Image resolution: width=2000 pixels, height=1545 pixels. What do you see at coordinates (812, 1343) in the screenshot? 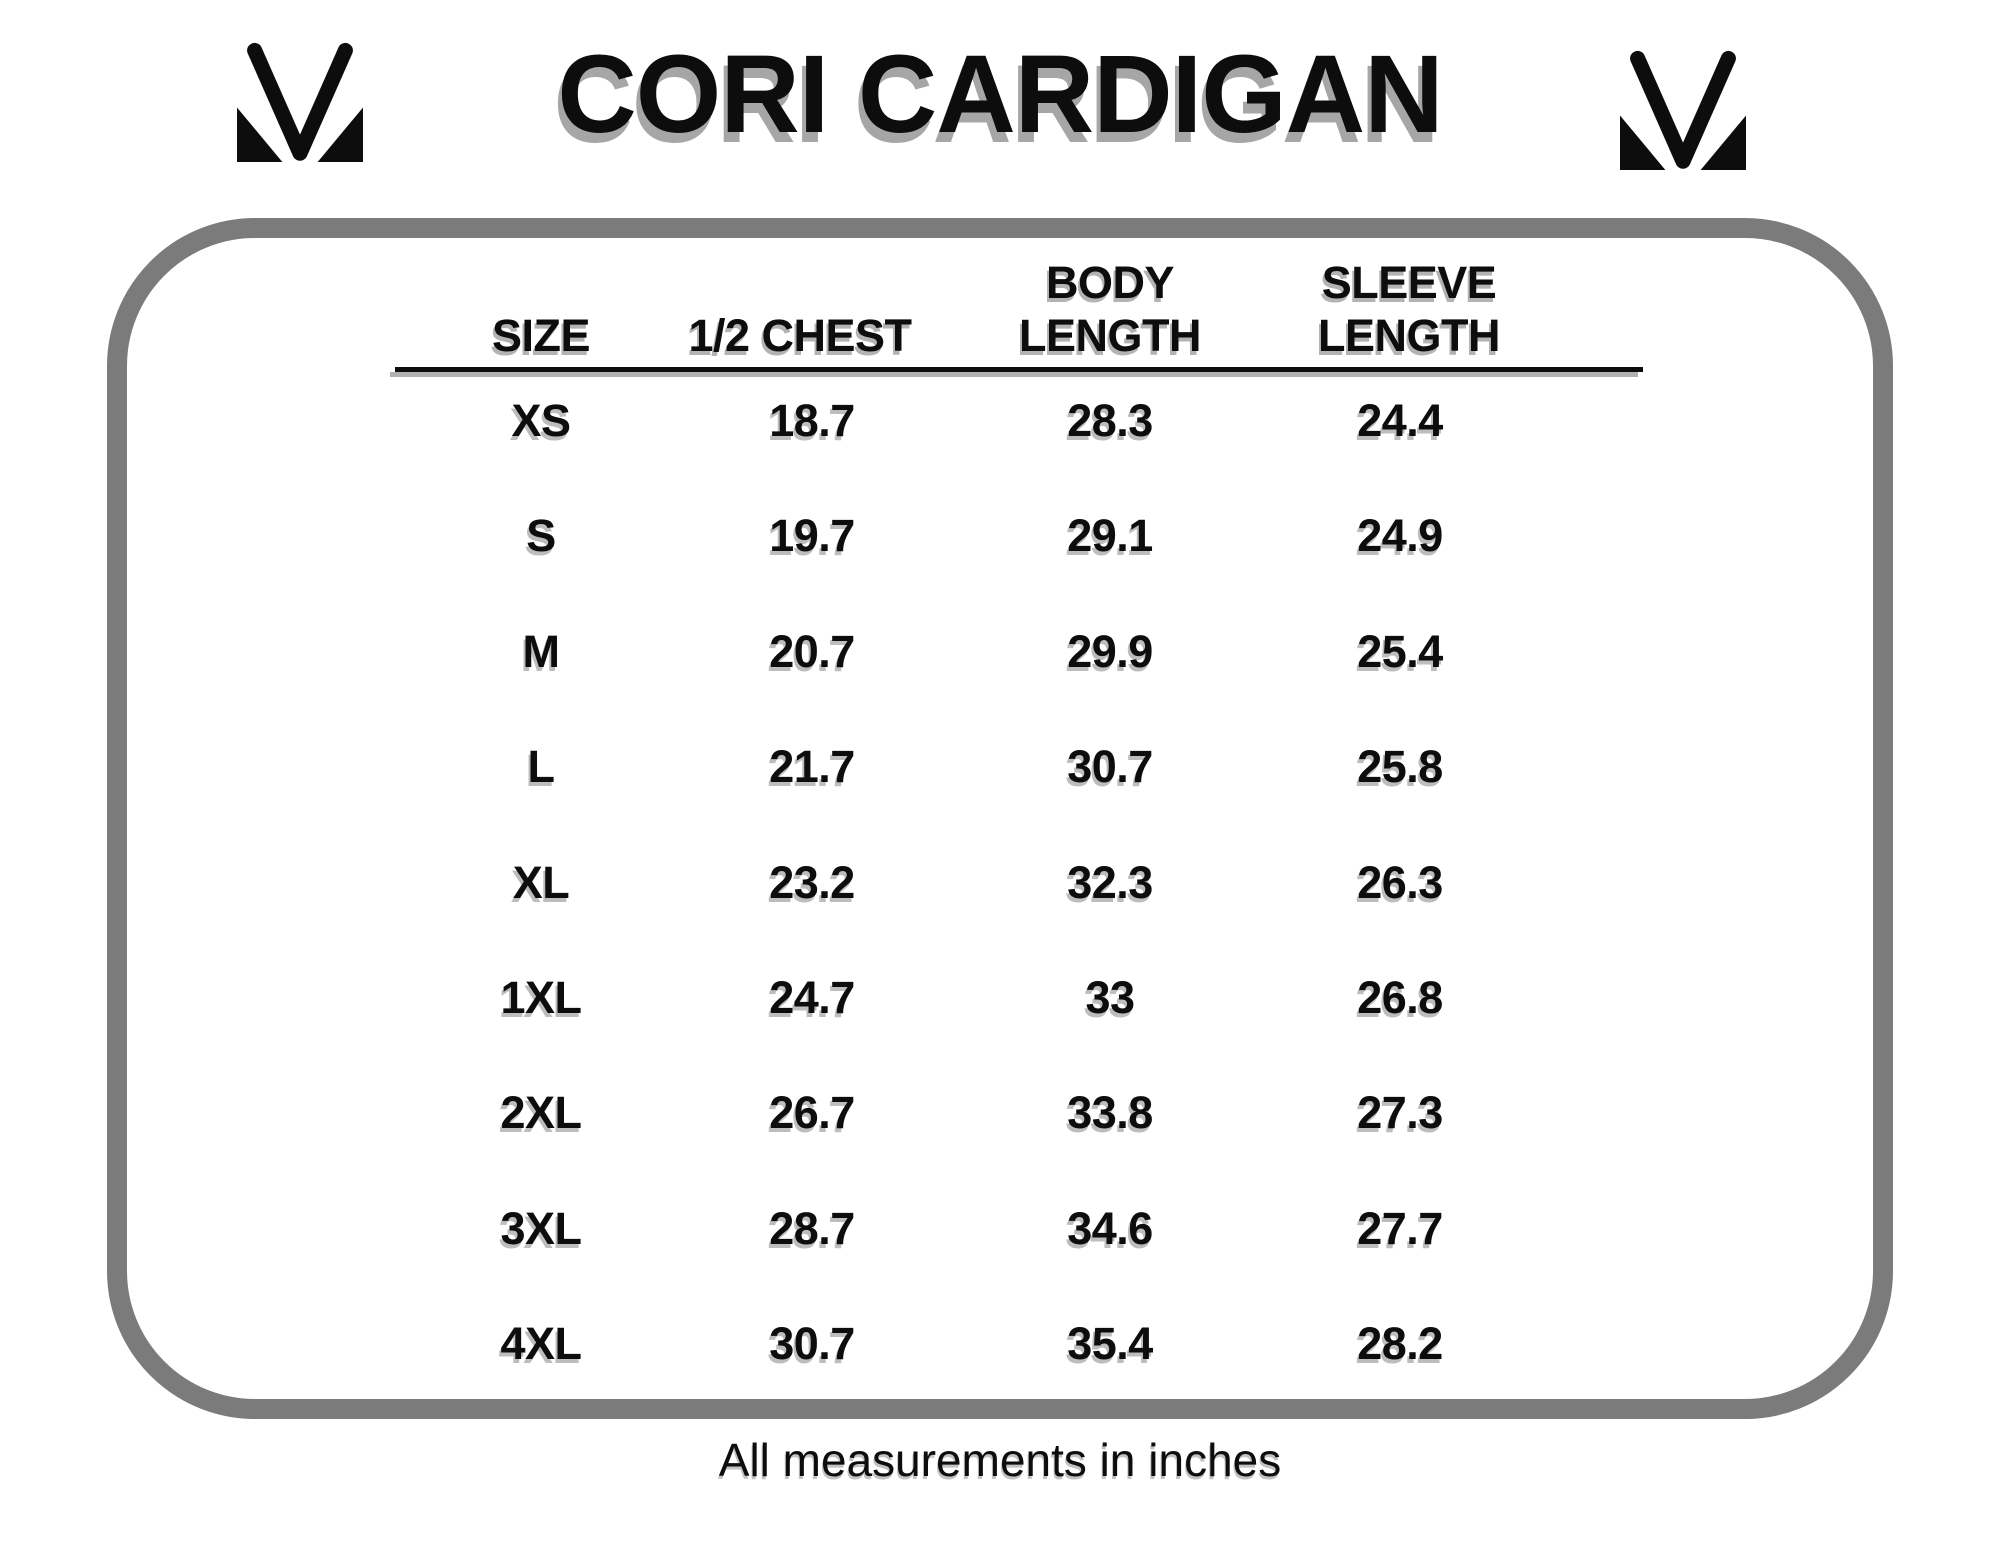
I see `half-chest-cell: 30.7` at bounding box center [812, 1343].